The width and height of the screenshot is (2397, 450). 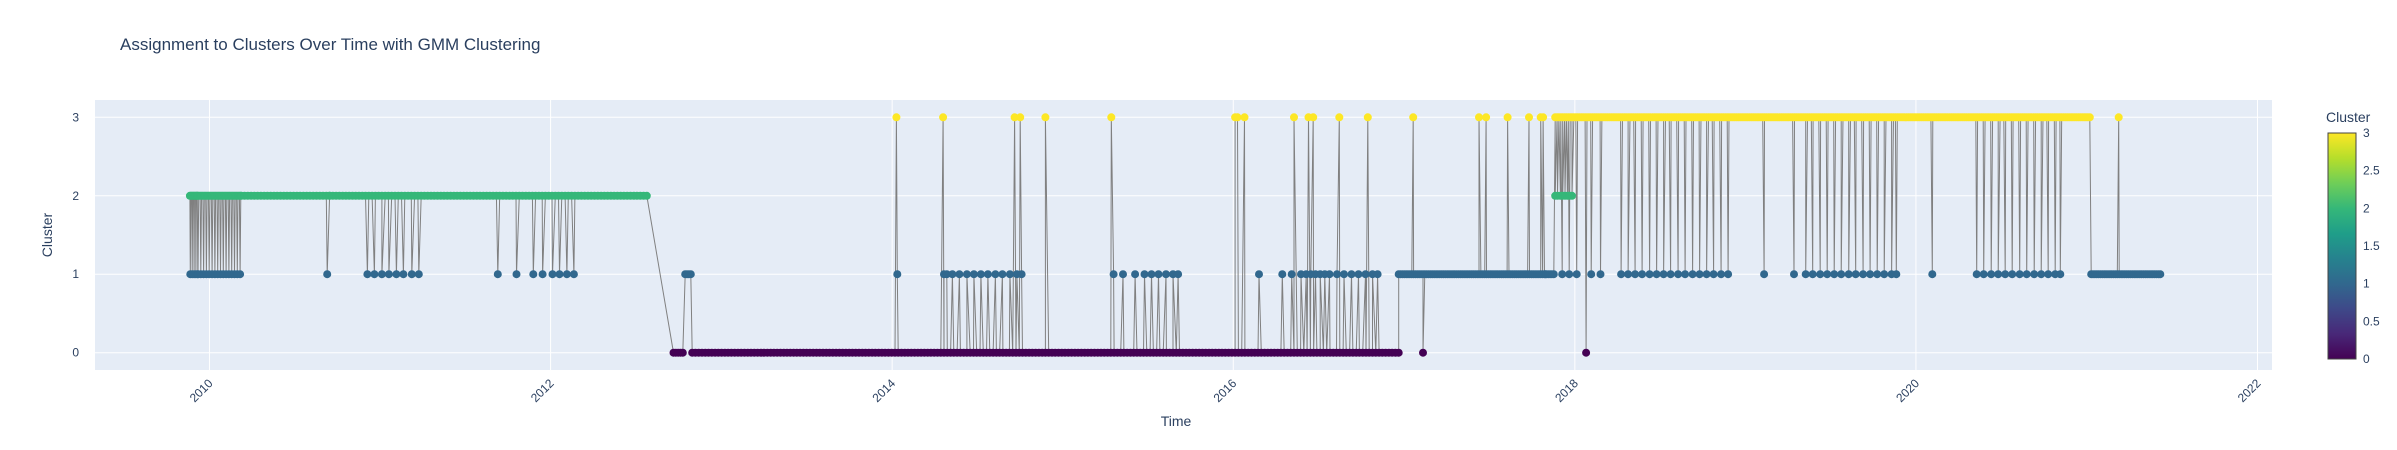 What do you see at coordinates (47, 234) in the screenshot?
I see `y-axis-title: Cluster` at bounding box center [47, 234].